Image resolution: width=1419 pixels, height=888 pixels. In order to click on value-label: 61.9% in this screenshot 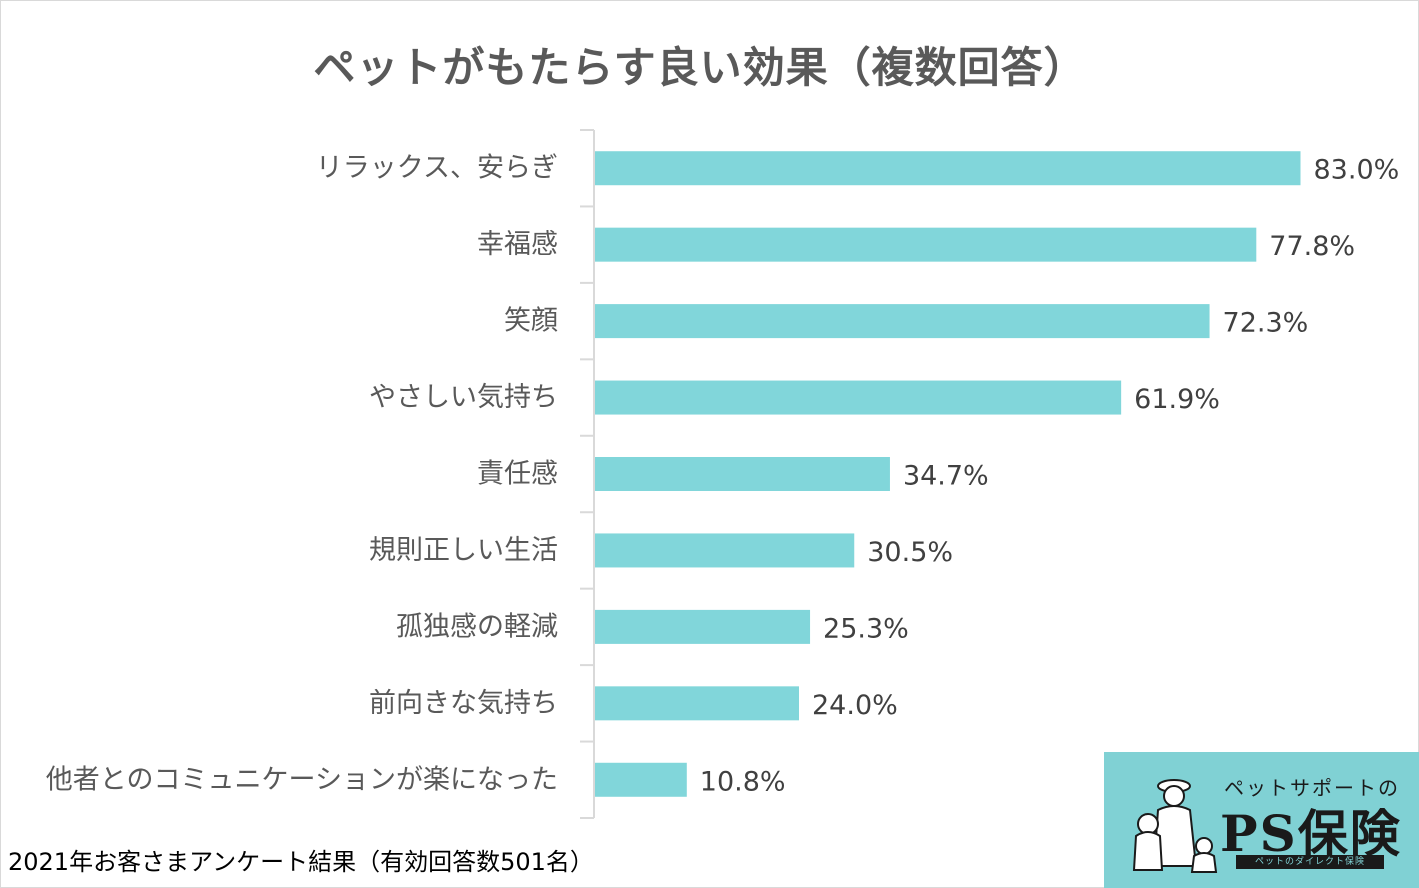, I will do `click(1177, 399)`.